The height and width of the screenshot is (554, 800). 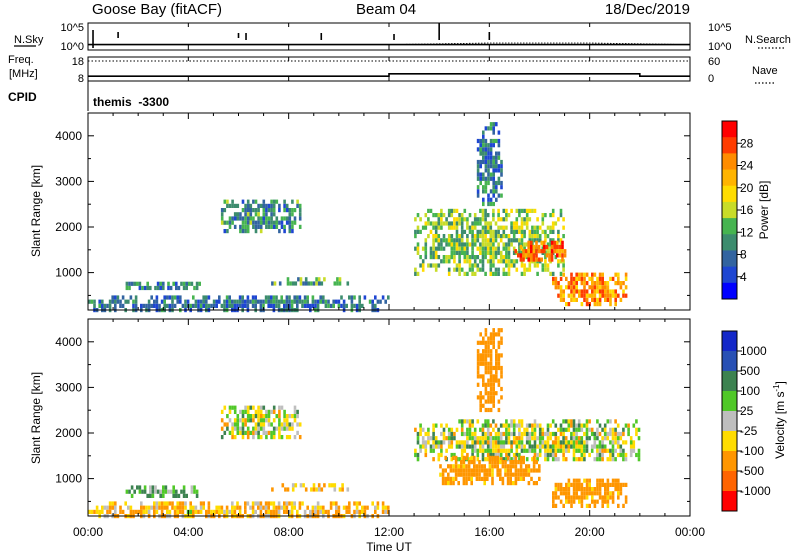 I want to click on colorbar-tick-label: 12, so click(x=747, y=232).